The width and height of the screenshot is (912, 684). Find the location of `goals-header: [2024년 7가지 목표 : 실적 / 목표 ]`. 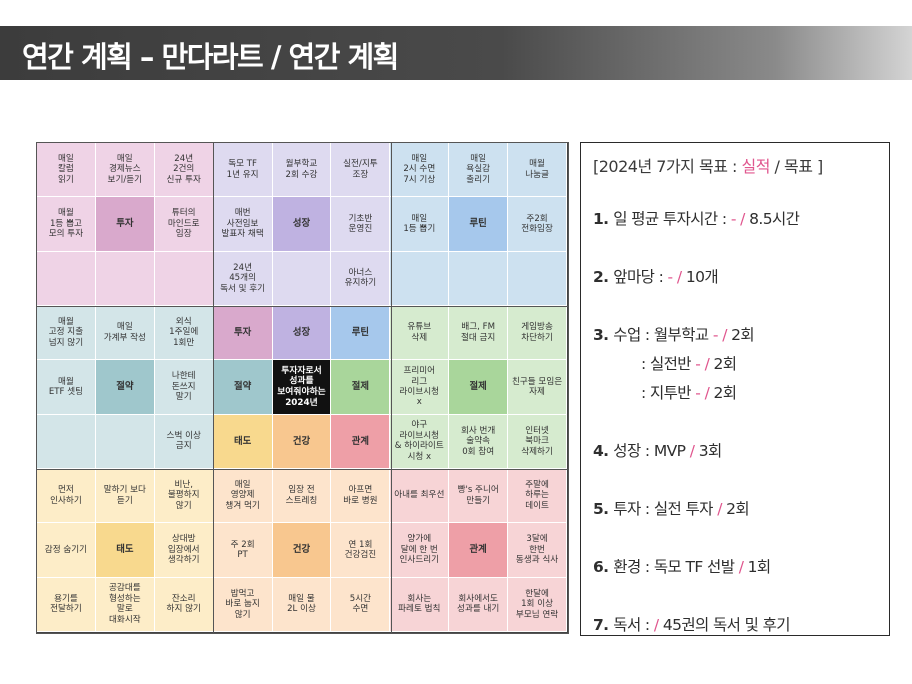

goals-header: [2024년 7가지 목표 : 실적 / 목표 ] is located at coordinates (708, 165).